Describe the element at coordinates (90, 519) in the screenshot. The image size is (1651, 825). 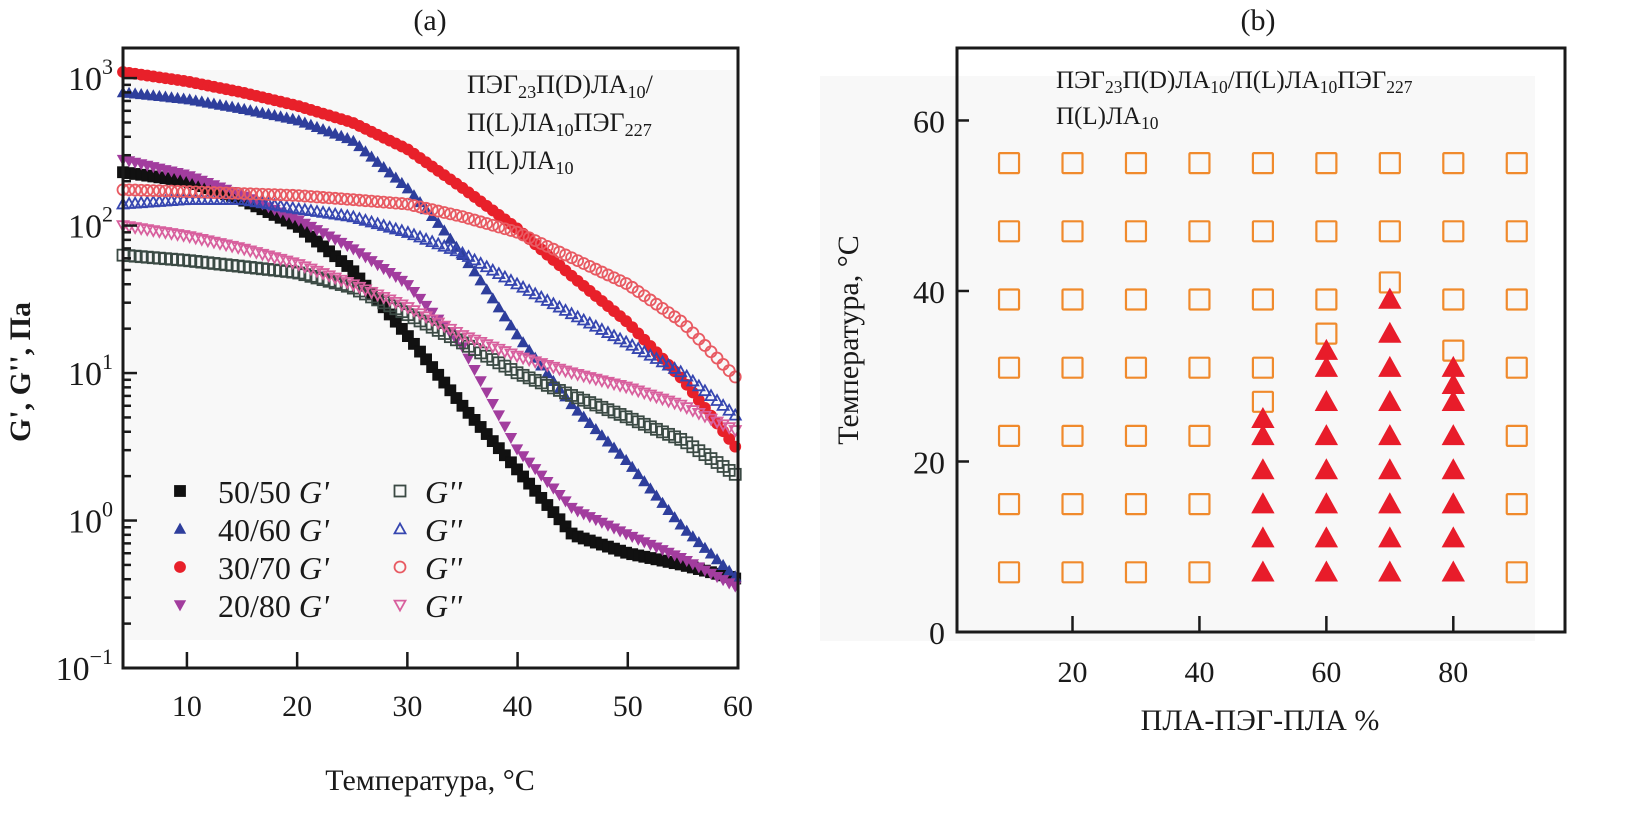
I see `y-tick-label: 100` at that location.